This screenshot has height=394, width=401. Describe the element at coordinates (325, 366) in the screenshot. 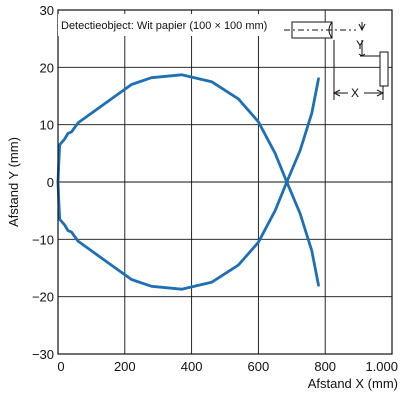

I see `x-tick-label: 800` at that location.